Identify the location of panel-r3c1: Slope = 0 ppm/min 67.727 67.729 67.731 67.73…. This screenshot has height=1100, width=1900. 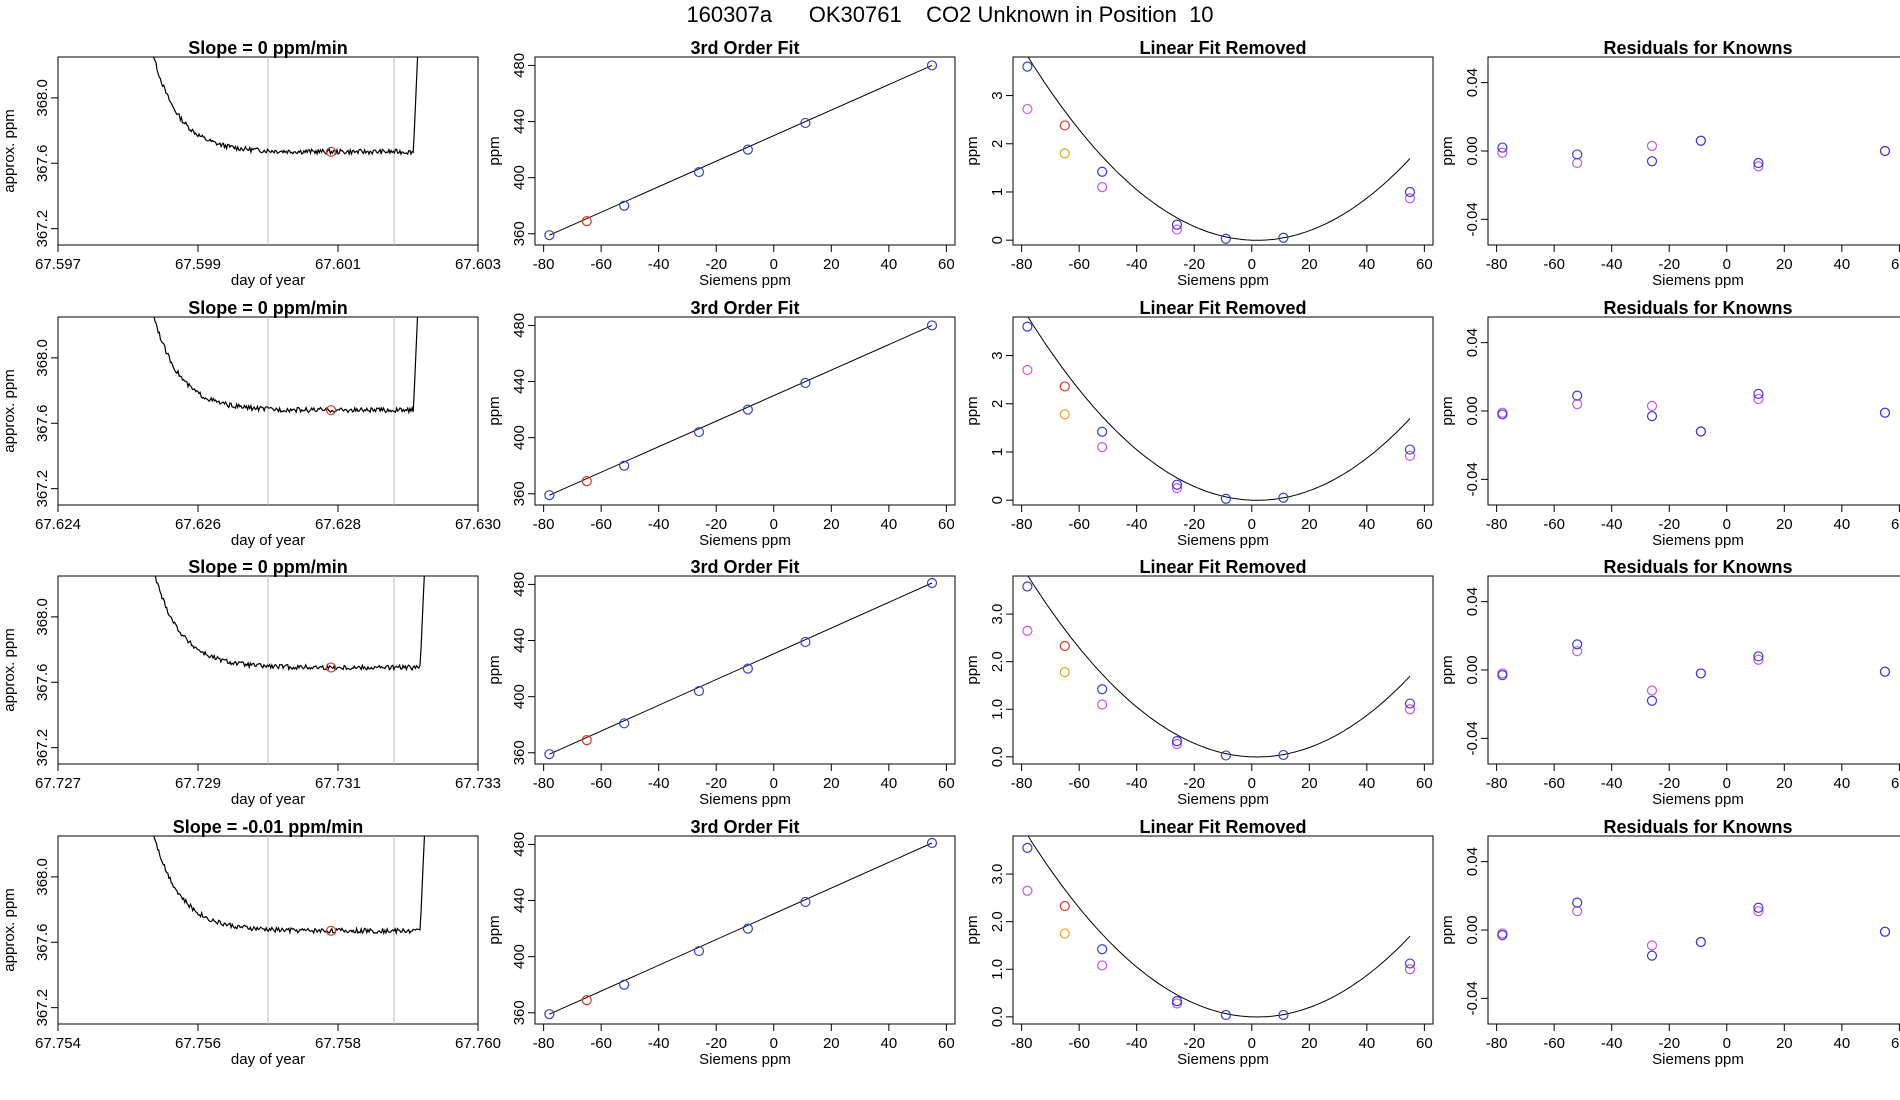
(251, 682).